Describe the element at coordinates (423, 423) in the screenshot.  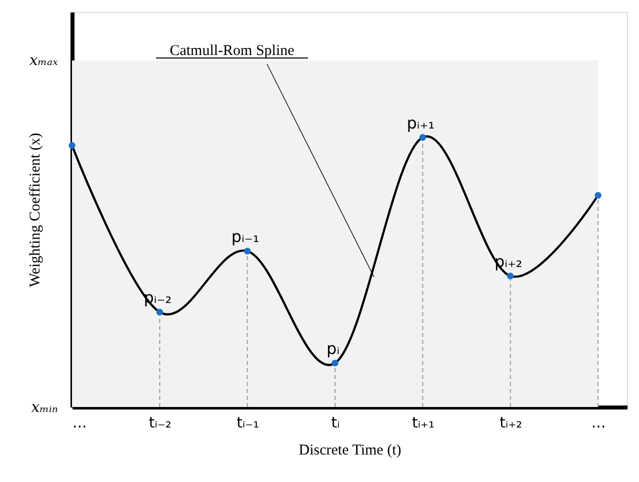
I see `x-tick-label: tᵢ₊₁` at that location.